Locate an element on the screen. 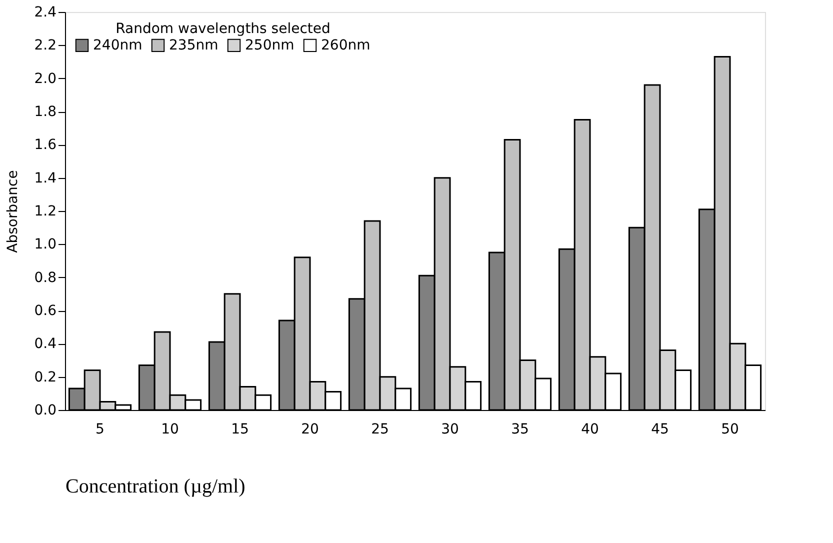 The image size is (833, 543). x-tick-label: 20 is located at coordinates (310, 430).